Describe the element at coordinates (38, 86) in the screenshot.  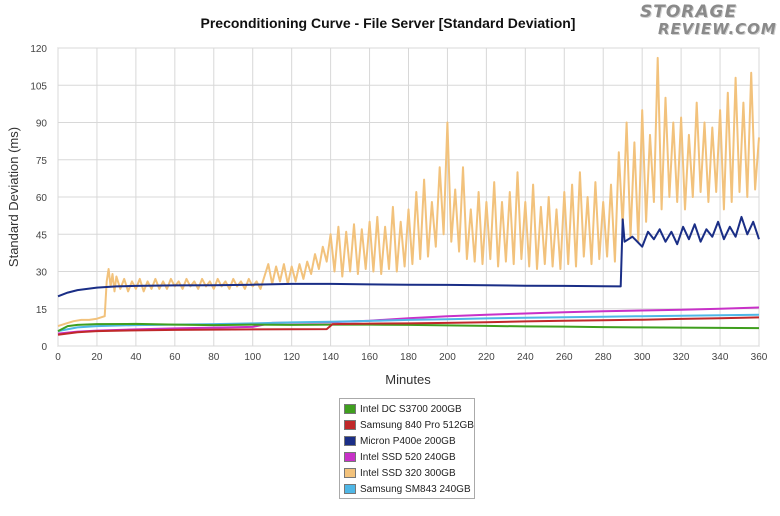
I see `y-tick-label: 105` at that location.